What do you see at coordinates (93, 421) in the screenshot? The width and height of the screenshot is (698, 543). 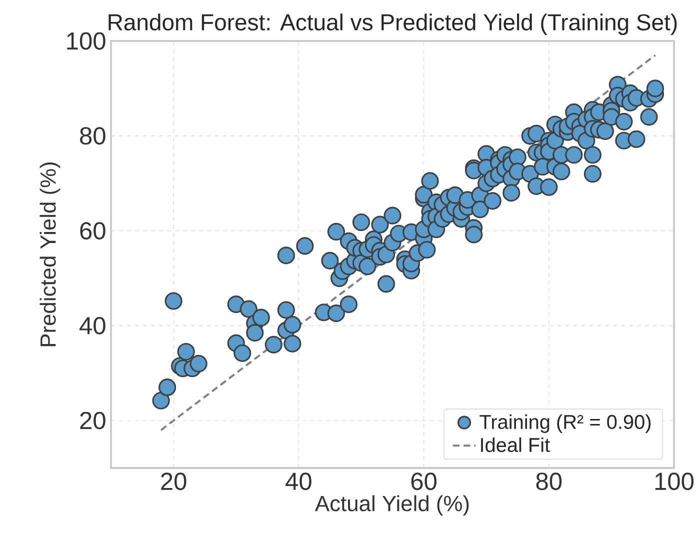 I see `y-tick-label: 20` at bounding box center [93, 421].